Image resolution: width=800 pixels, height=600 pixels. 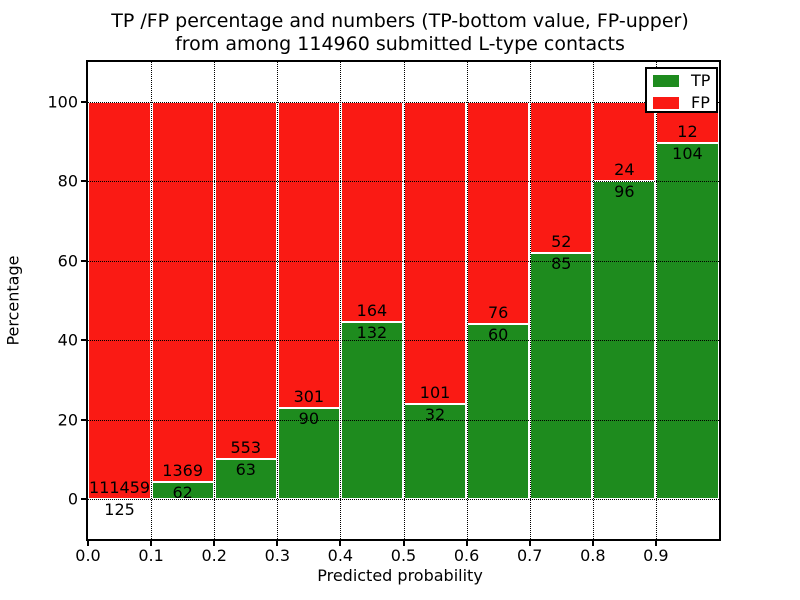 What do you see at coordinates (498, 312) in the screenshot?
I see `fp-count-label: 76` at bounding box center [498, 312].